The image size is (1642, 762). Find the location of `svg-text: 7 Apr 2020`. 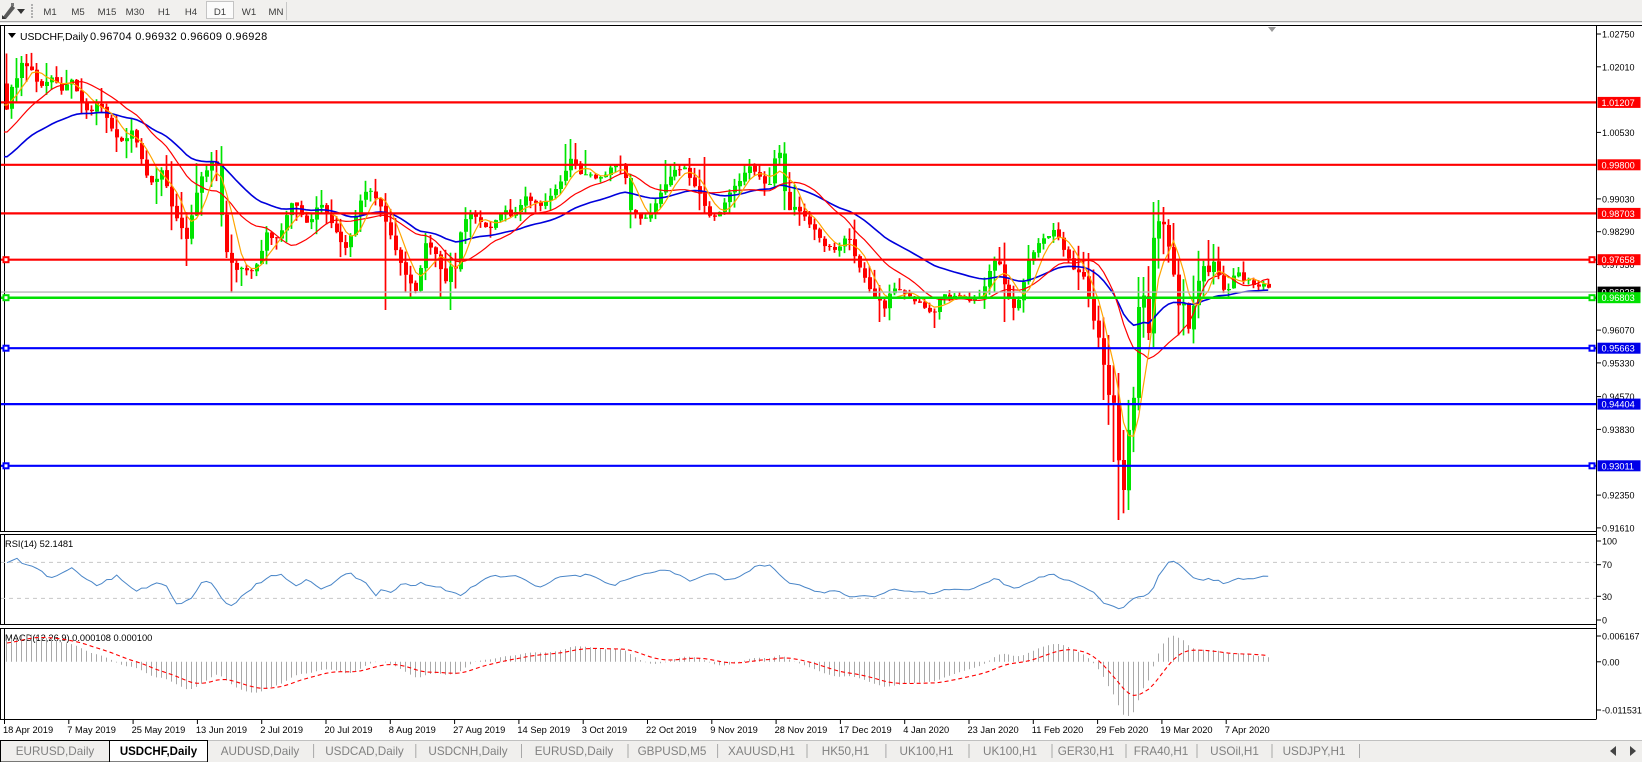

svg-text: 7 Apr 2020 is located at coordinates (1247, 730).